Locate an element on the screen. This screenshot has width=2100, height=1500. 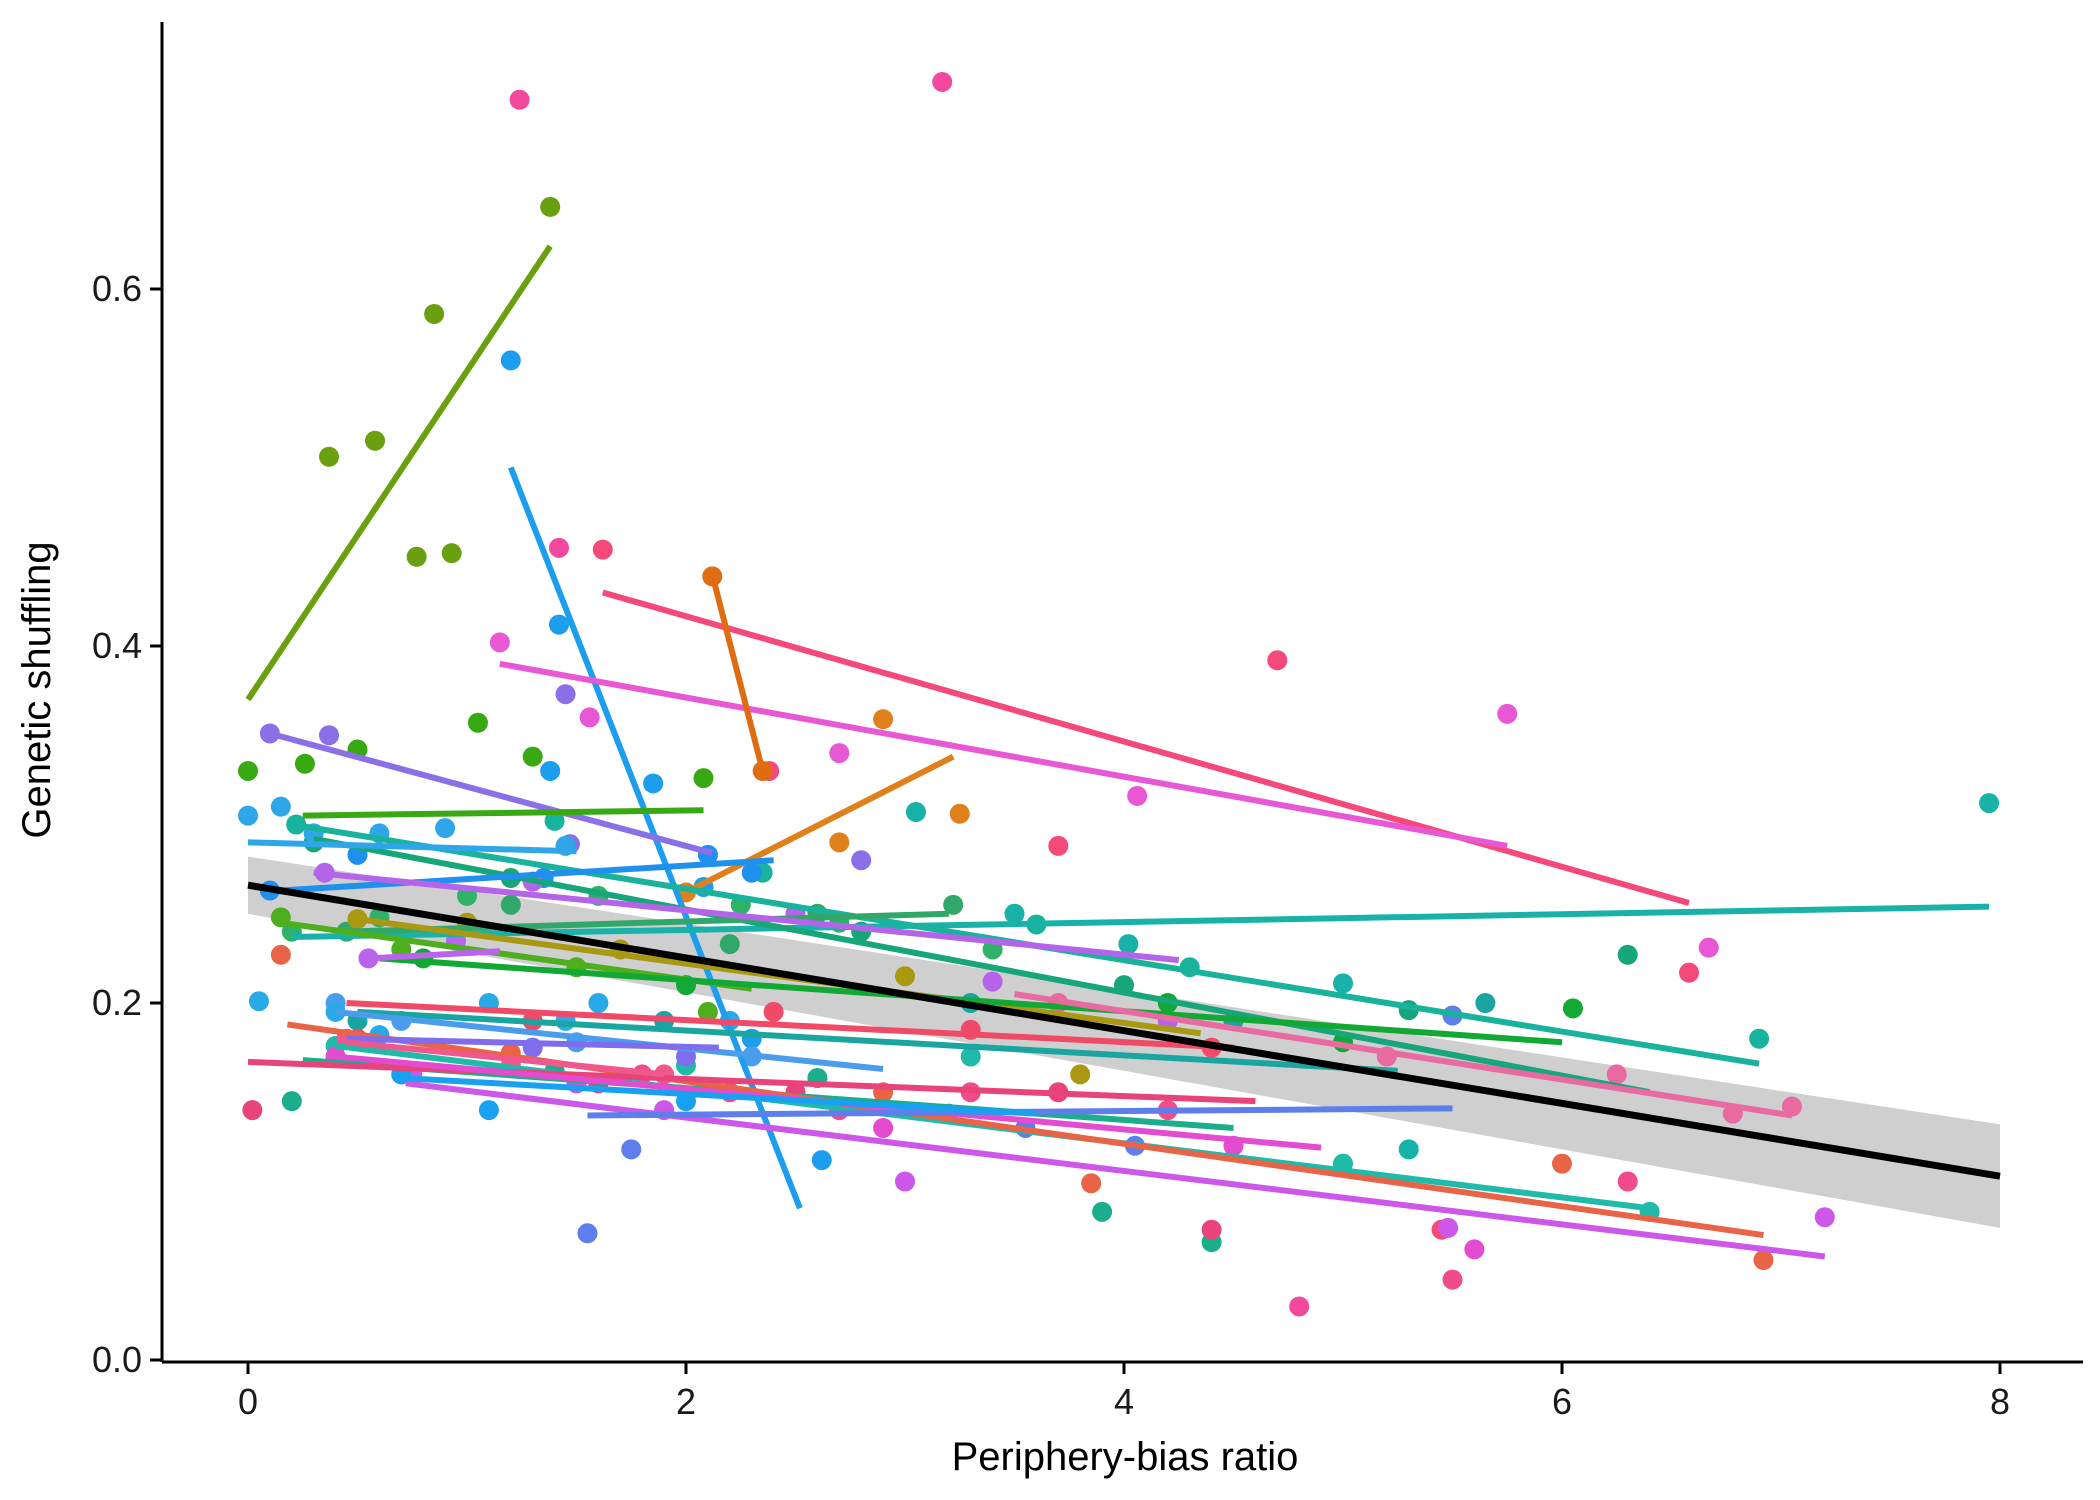
x-axis-title: Periphery-bias ratio is located at coordinates (1125, 1457).